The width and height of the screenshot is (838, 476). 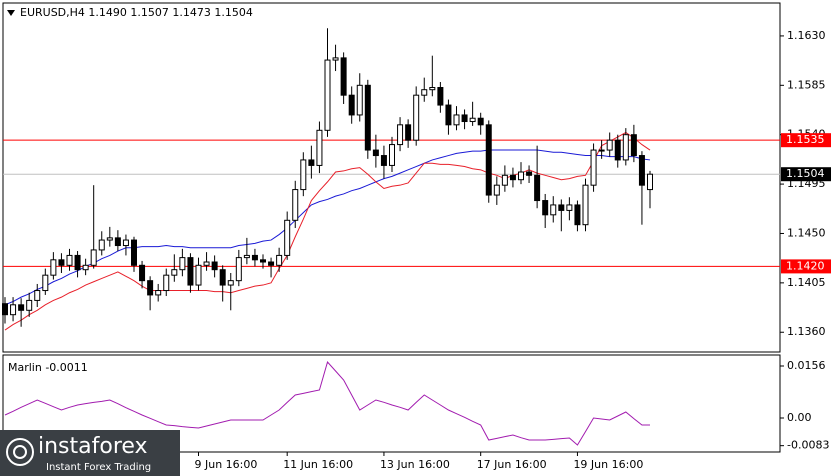 I want to click on level-label: 1.1535, so click(x=805, y=139).